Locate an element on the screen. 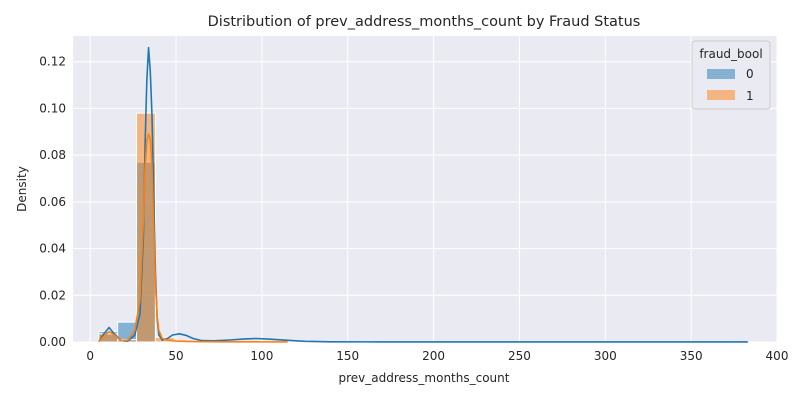 The image size is (800, 400). x-tick-label-8: 400 is located at coordinates (777, 356).